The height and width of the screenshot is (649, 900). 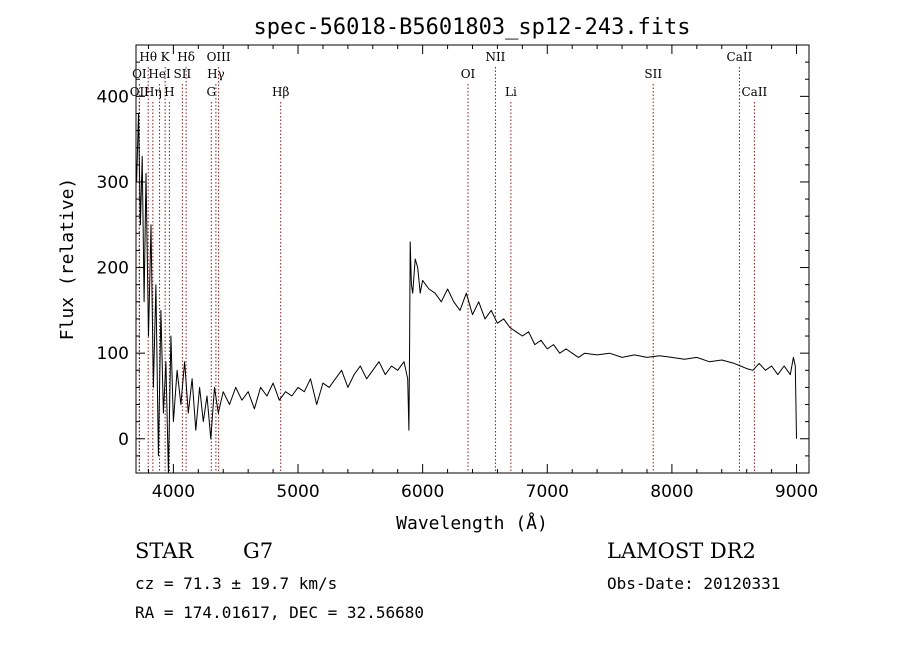 What do you see at coordinates (148, 57) in the screenshot?
I see `spectral-line-label: Hθ` at bounding box center [148, 57].